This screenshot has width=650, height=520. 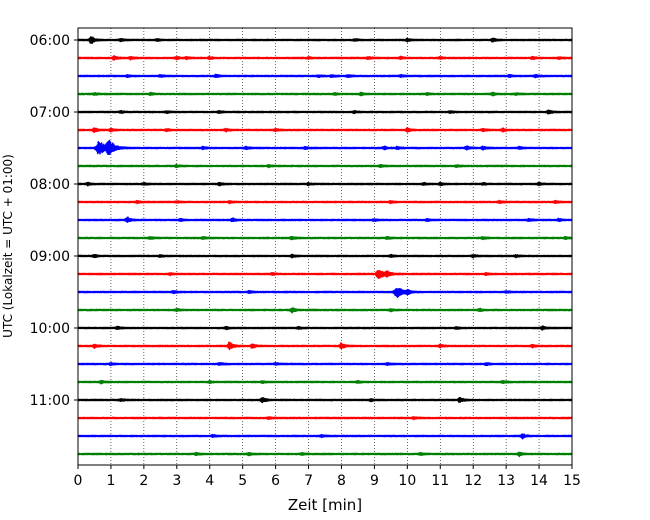 What do you see at coordinates (539, 481) in the screenshot?
I see `x-tick-label: 14` at bounding box center [539, 481].